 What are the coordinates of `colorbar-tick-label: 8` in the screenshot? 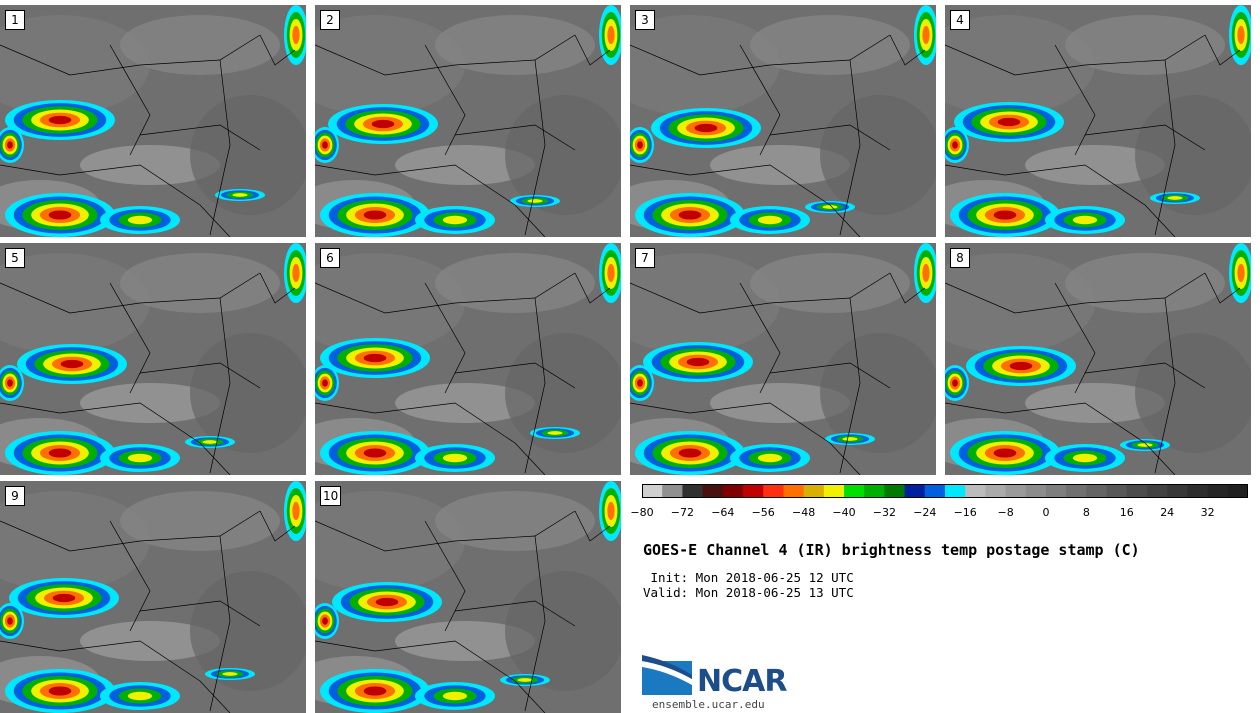 It's located at (1086, 512).